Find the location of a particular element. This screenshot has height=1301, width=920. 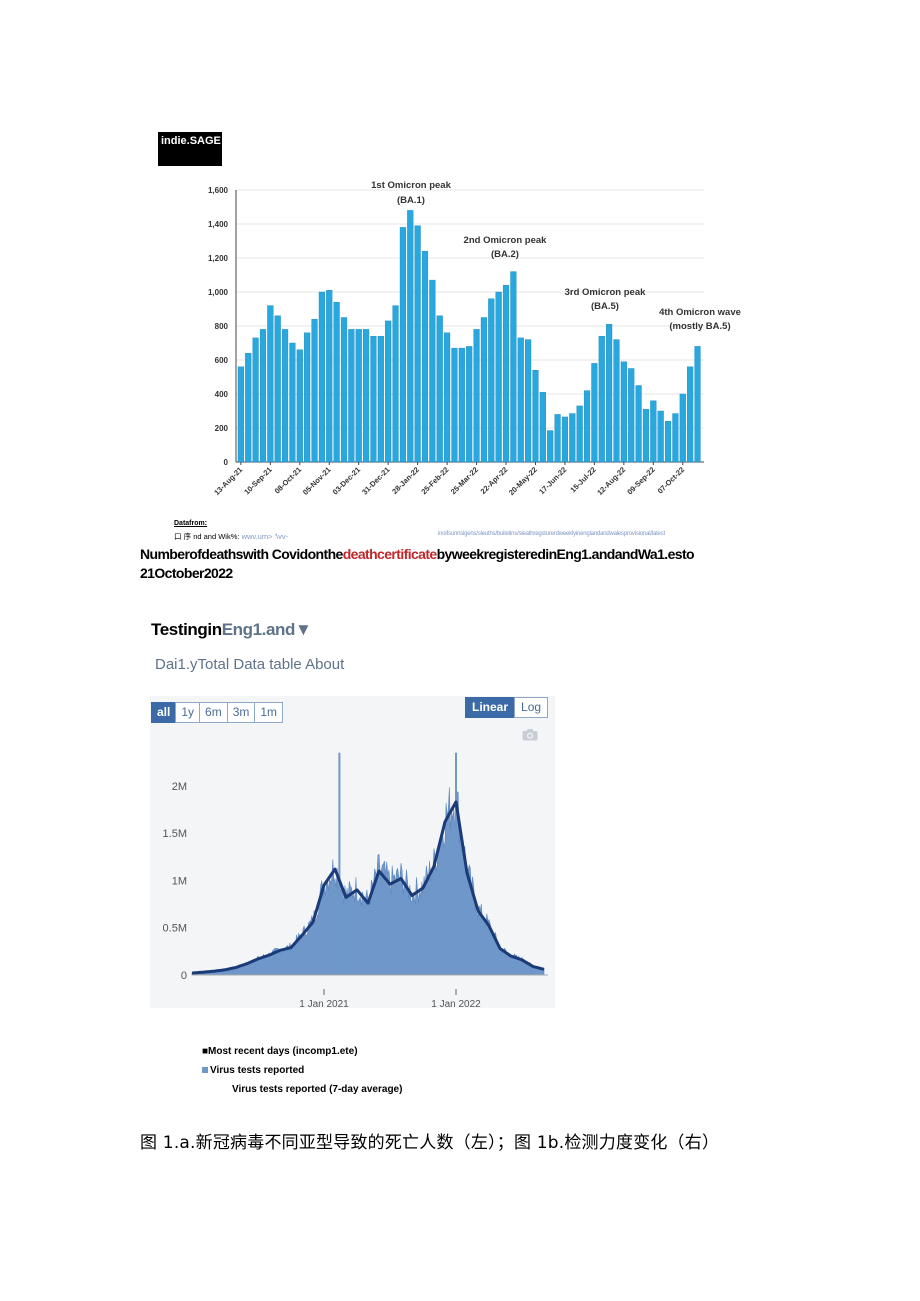

range-6m-button: 6m is located at coordinates (213, 712).